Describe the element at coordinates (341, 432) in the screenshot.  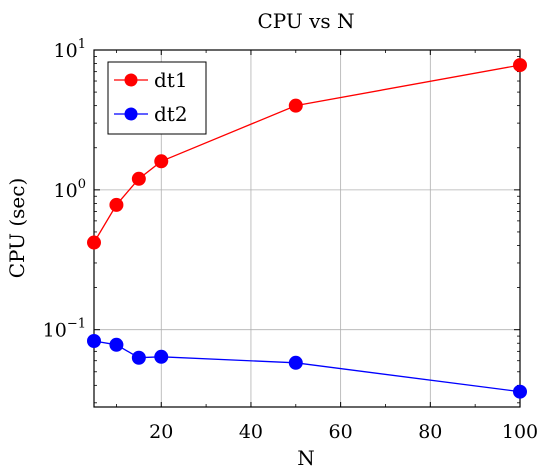
I see `x-tick-label: 60` at that location.